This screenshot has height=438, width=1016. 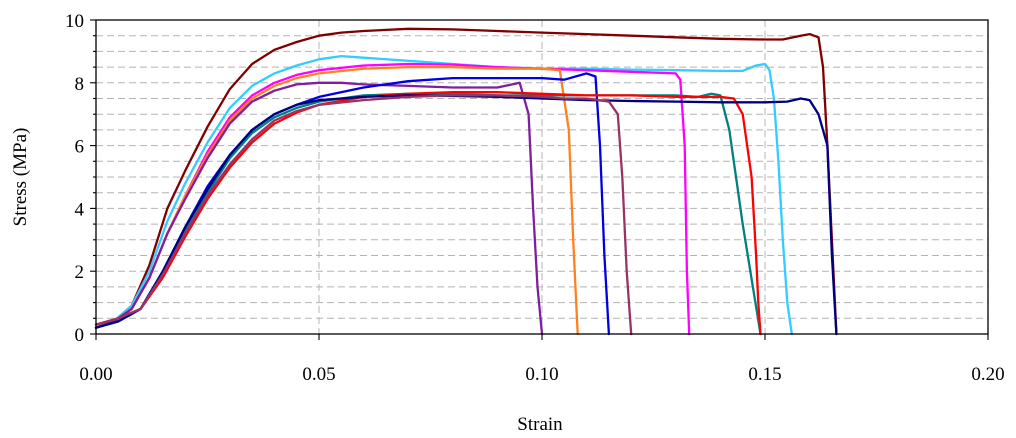 I want to click on y-tick-label: 6, so click(x=80, y=147).